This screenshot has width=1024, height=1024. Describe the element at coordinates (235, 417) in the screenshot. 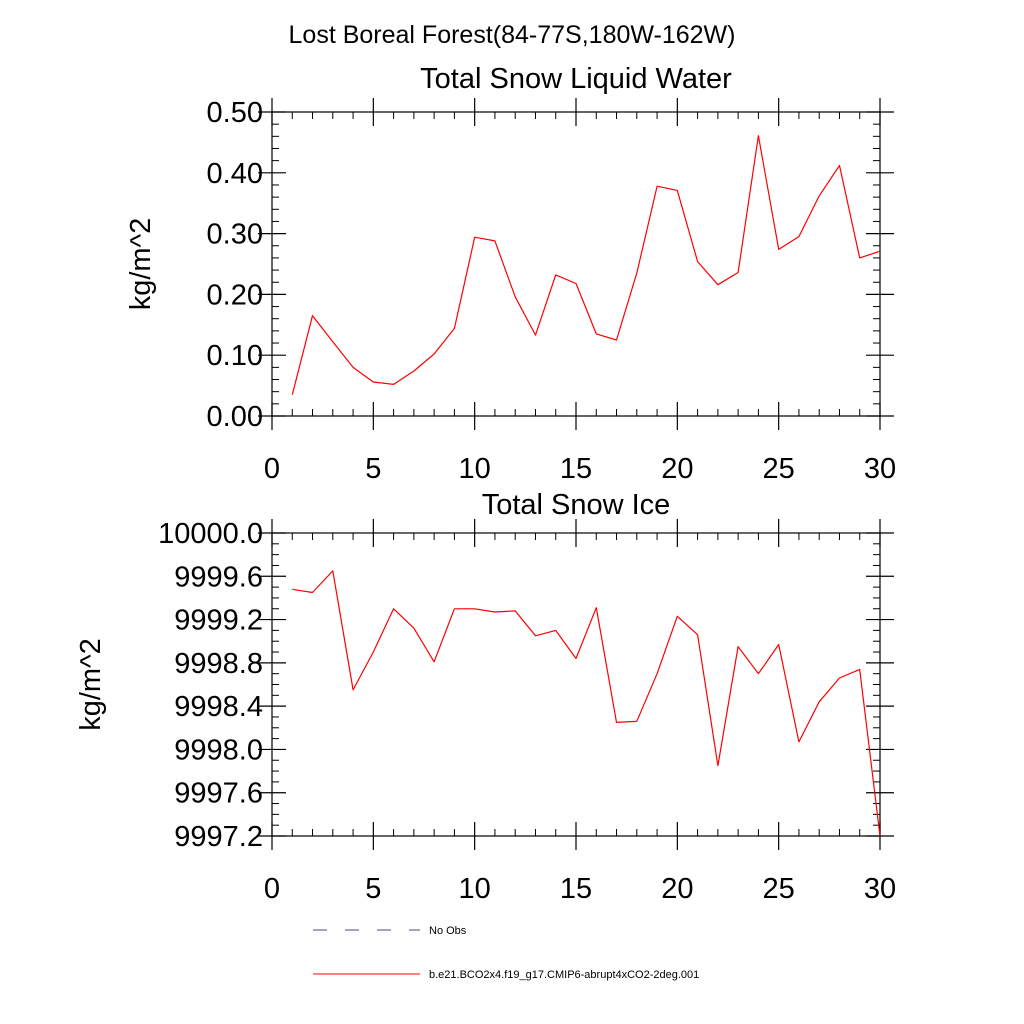

I see `y-tick-label: 0.00` at that location.